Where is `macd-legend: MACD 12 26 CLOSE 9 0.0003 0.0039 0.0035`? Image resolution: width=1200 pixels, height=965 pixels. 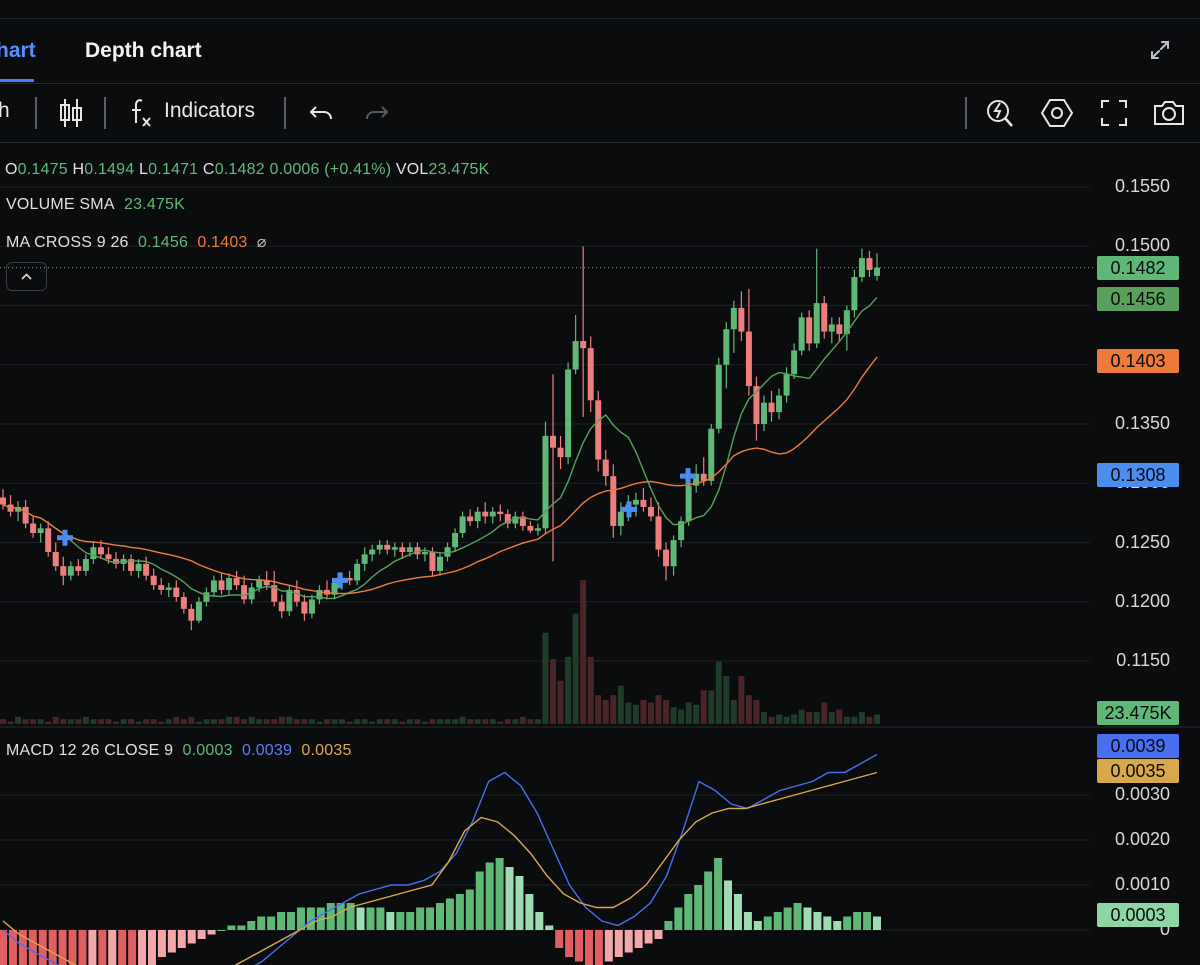 macd-legend: MACD 12 26 CLOSE 9 0.0003 0.0039 0.0035 is located at coordinates (179, 751).